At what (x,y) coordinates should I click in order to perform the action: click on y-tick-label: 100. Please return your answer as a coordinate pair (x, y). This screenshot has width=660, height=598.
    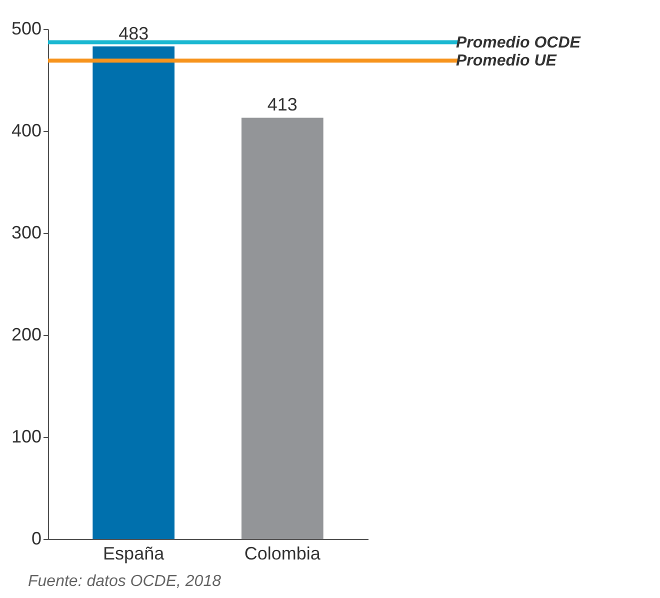
    Looking at the image, I should click on (26, 436).